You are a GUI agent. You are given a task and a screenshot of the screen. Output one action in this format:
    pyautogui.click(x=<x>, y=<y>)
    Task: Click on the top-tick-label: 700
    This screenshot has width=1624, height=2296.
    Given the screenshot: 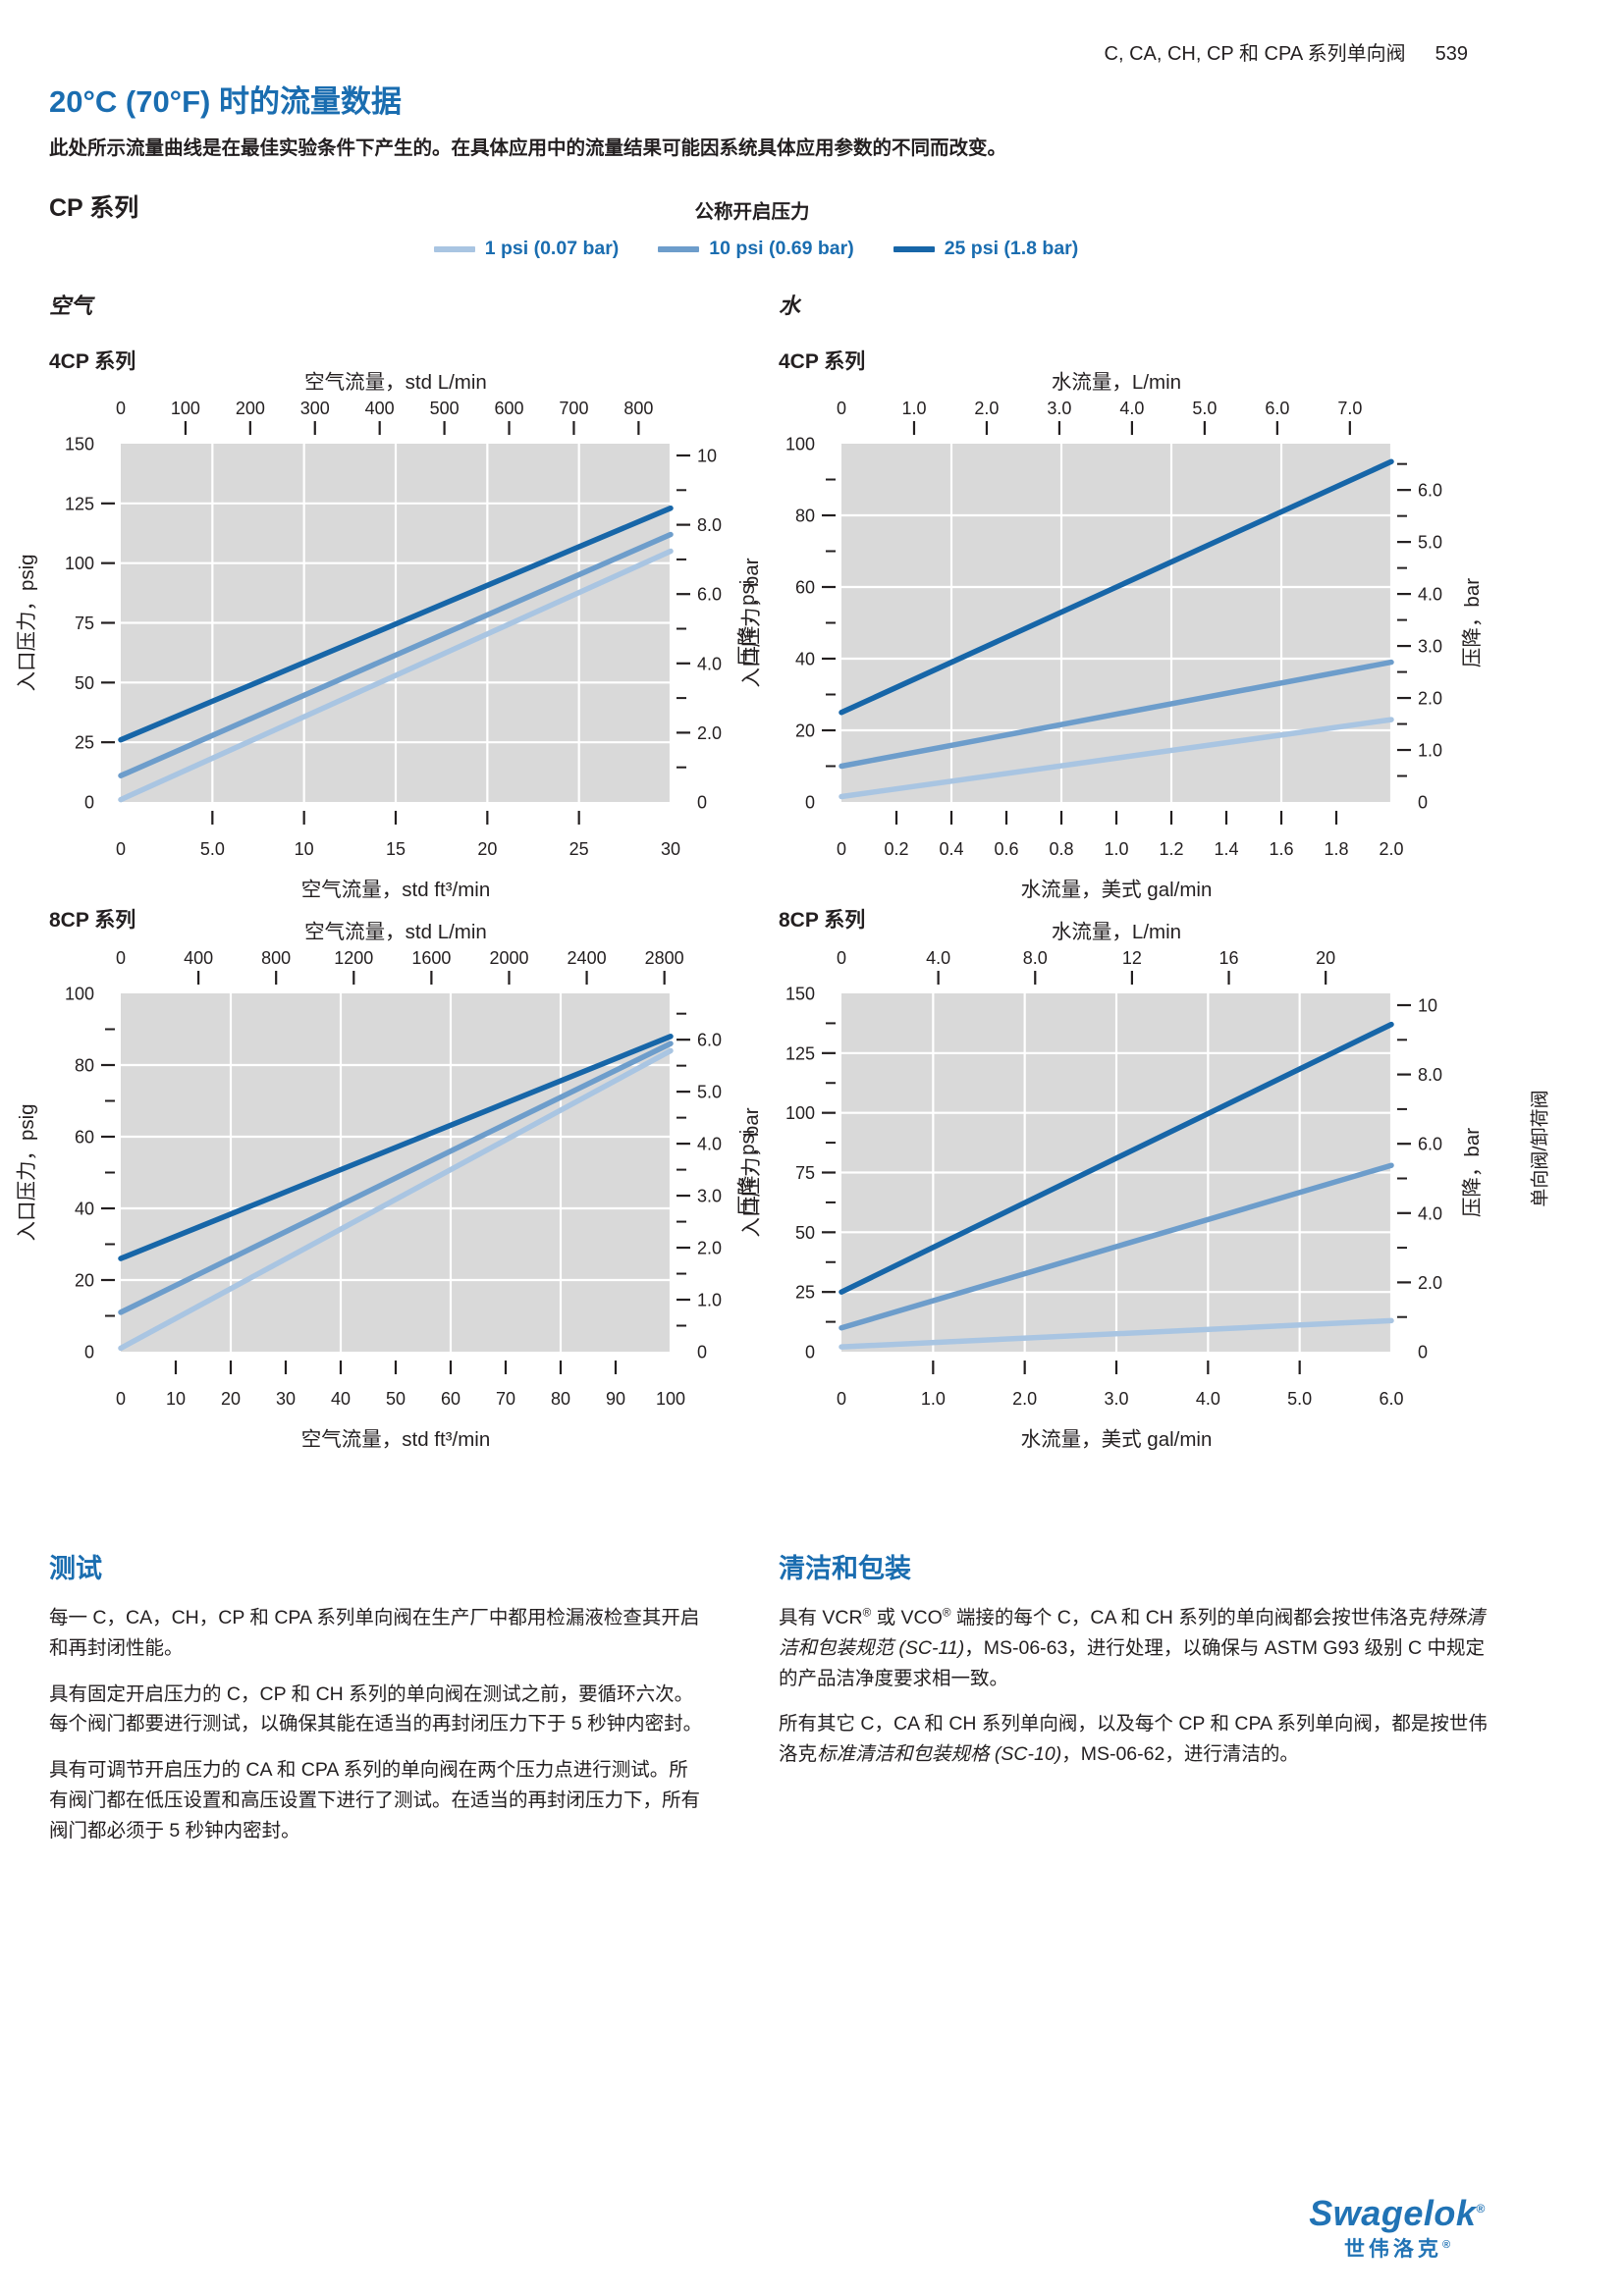 What is the action you would take?
    pyautogui.click(x=573, y=408)
    